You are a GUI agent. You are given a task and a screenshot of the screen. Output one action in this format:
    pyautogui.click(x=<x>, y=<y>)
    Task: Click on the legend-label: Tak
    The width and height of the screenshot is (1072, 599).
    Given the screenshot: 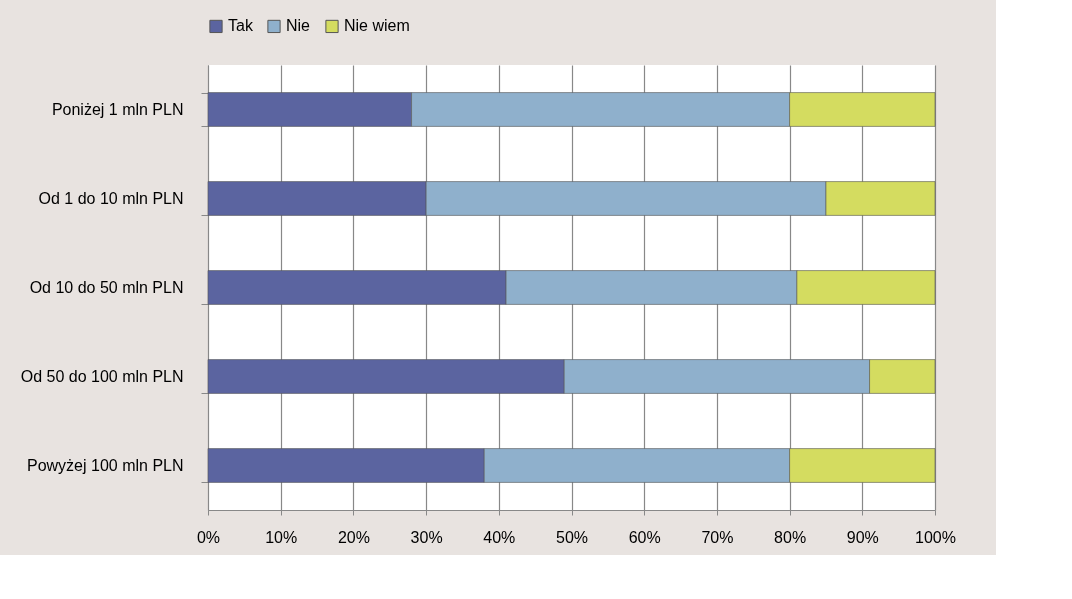 What is the action you would take?
    pyautogui.click(x=241, y=26)
    